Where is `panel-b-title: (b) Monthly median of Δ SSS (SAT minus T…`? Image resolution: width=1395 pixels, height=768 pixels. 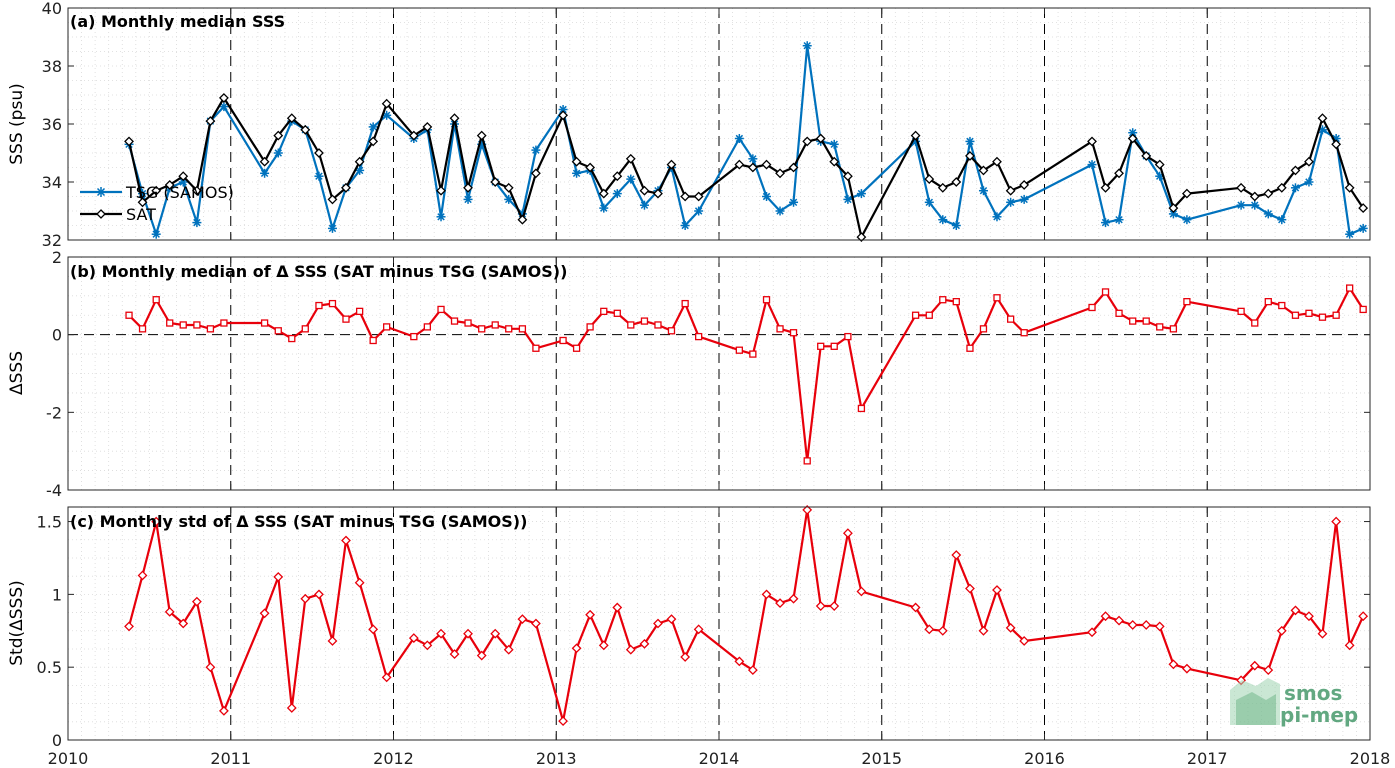
panel-b-title: (b) Monthly median of Δ SSS (SAT minus T… is located at coordinates (318, 271).